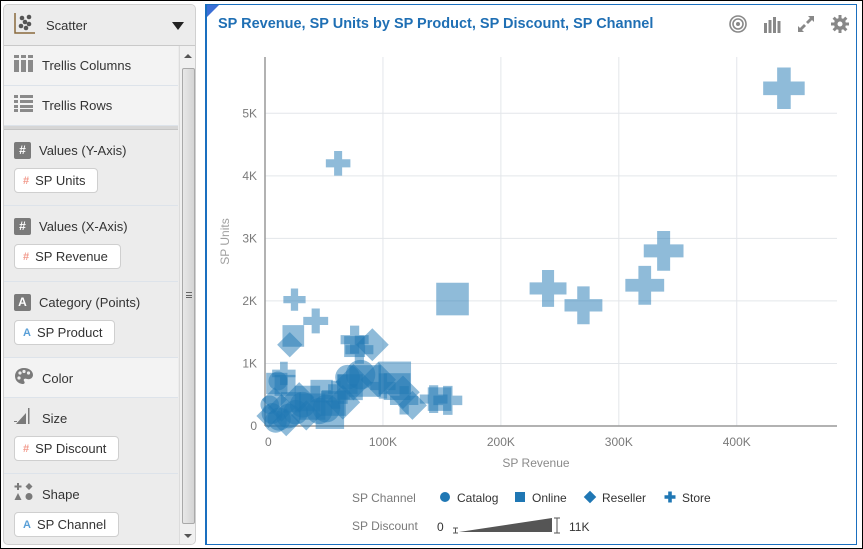 The width and height of the screenshot is (863, 549). I want to click on values-y-axis-dropzone: # Values (Y-Axis) # SP Units, so click(91, 168).